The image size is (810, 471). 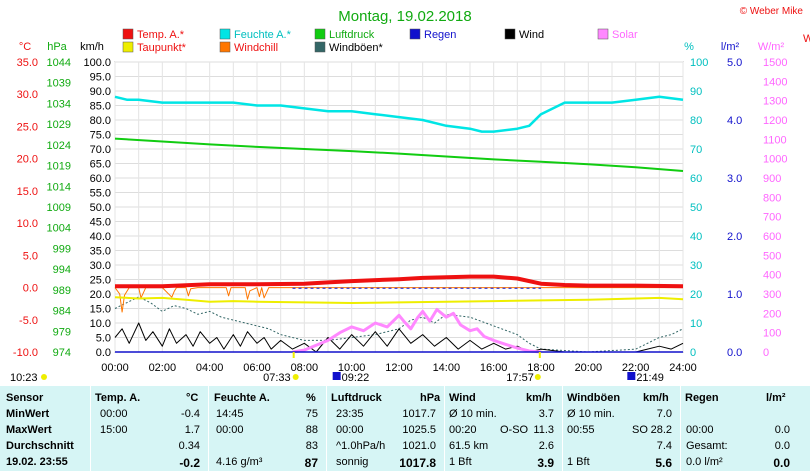 I want to click on stats-row-label: MaxWert, so click(x=29, y=430).